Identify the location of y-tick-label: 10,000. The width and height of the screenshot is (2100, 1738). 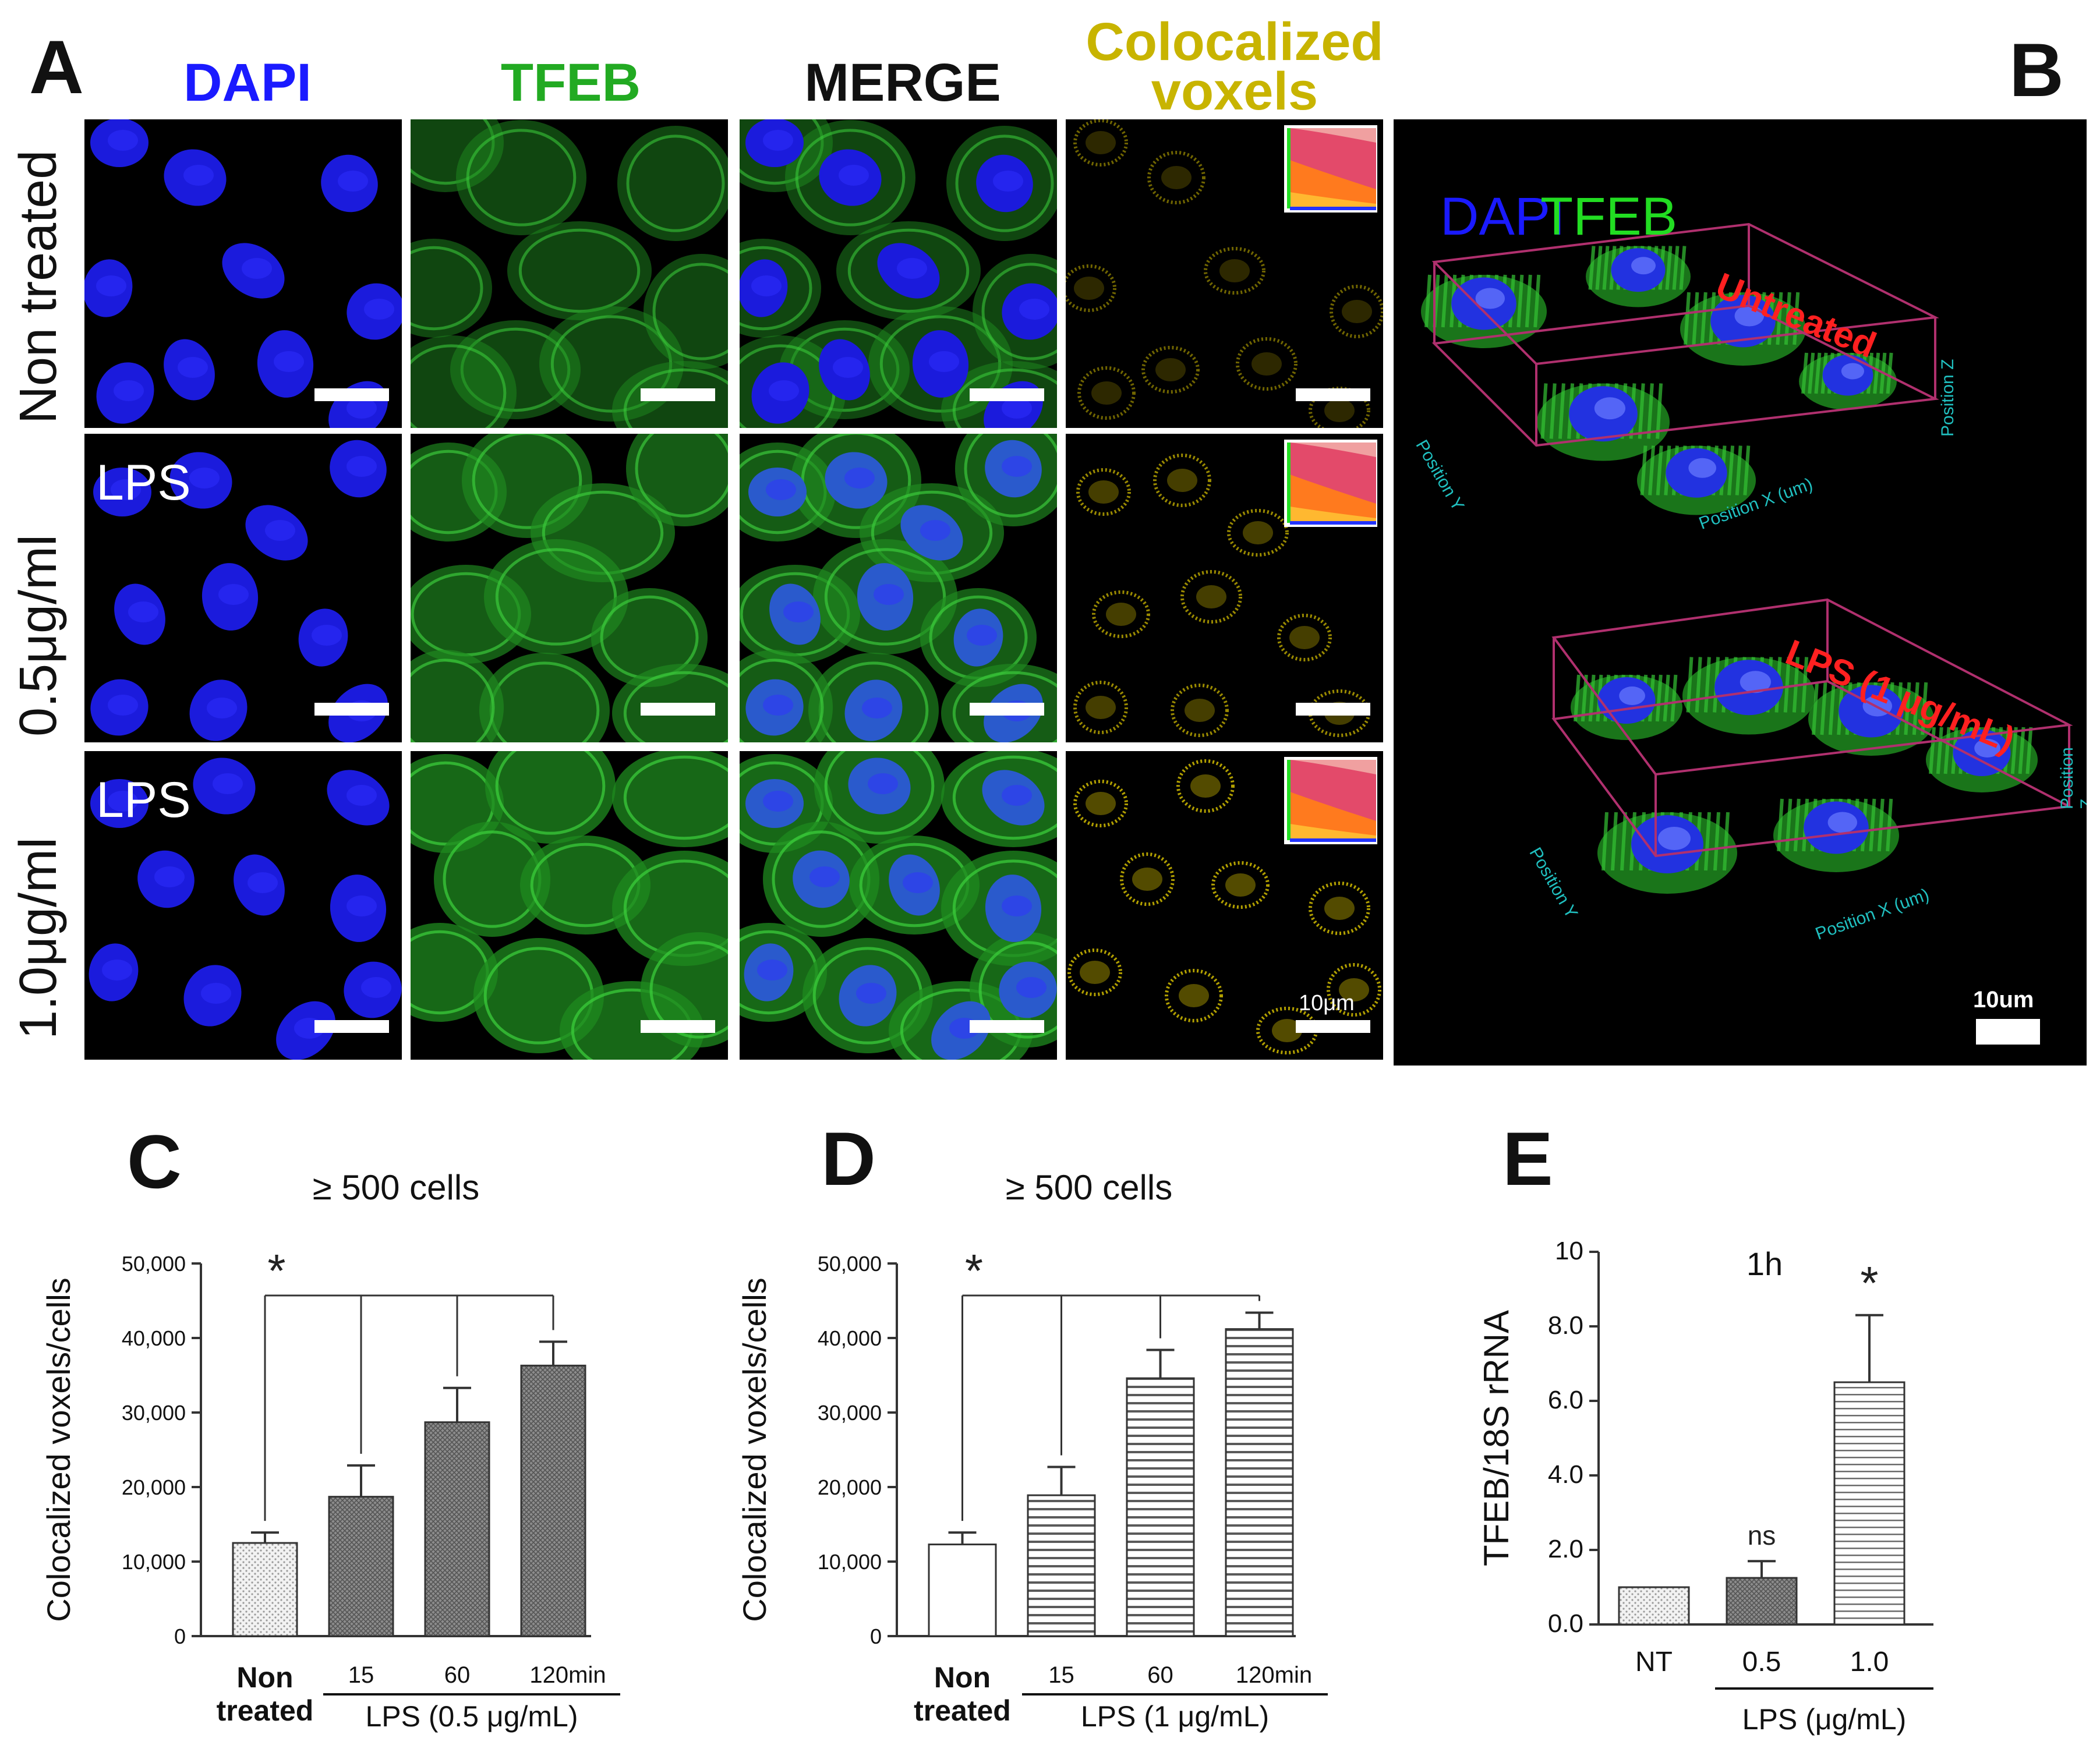
(154, 1562).